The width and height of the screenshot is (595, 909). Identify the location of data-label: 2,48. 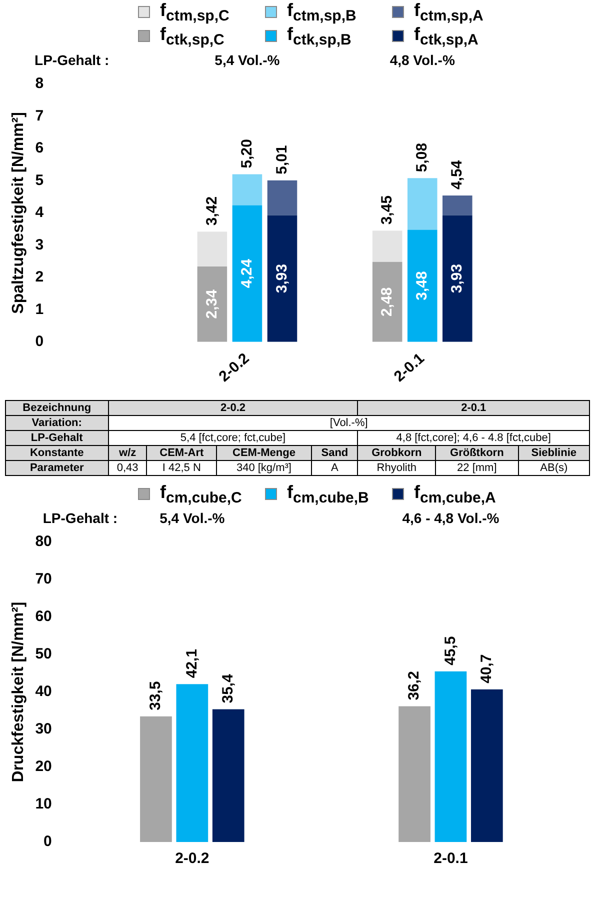
(387, 301).